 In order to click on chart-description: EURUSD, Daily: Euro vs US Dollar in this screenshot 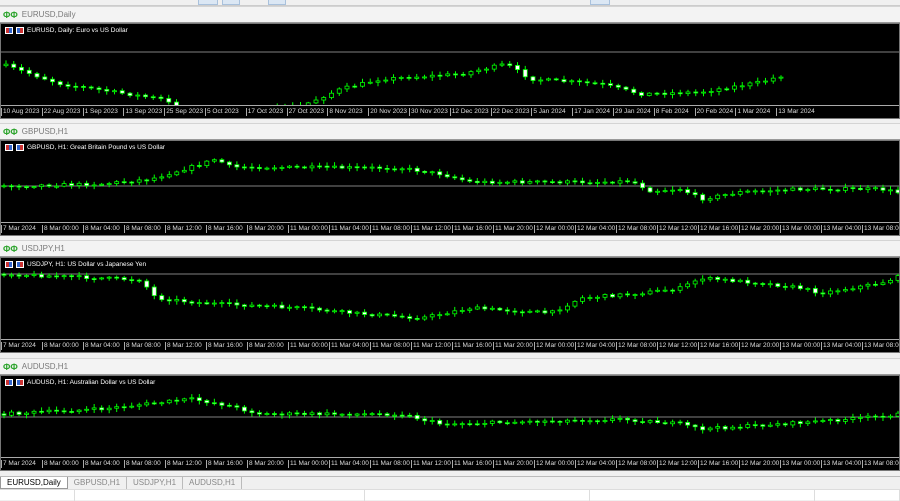, I will do `click(77, 30)`.